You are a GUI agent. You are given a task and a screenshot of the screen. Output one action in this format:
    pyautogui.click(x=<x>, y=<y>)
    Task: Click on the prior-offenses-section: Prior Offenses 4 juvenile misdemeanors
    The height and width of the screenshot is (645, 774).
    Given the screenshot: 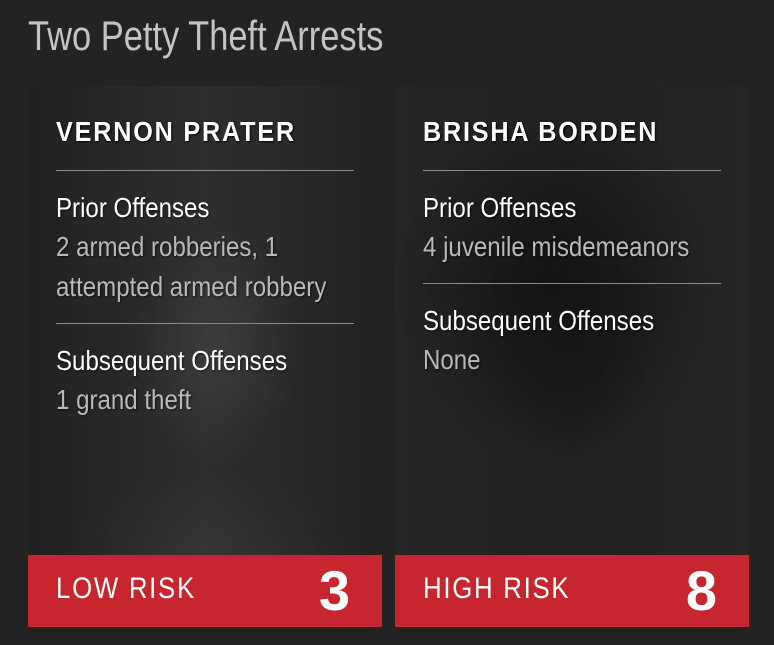 What is the action you would take?
    pyautogui.click(x=572, y=227)
    